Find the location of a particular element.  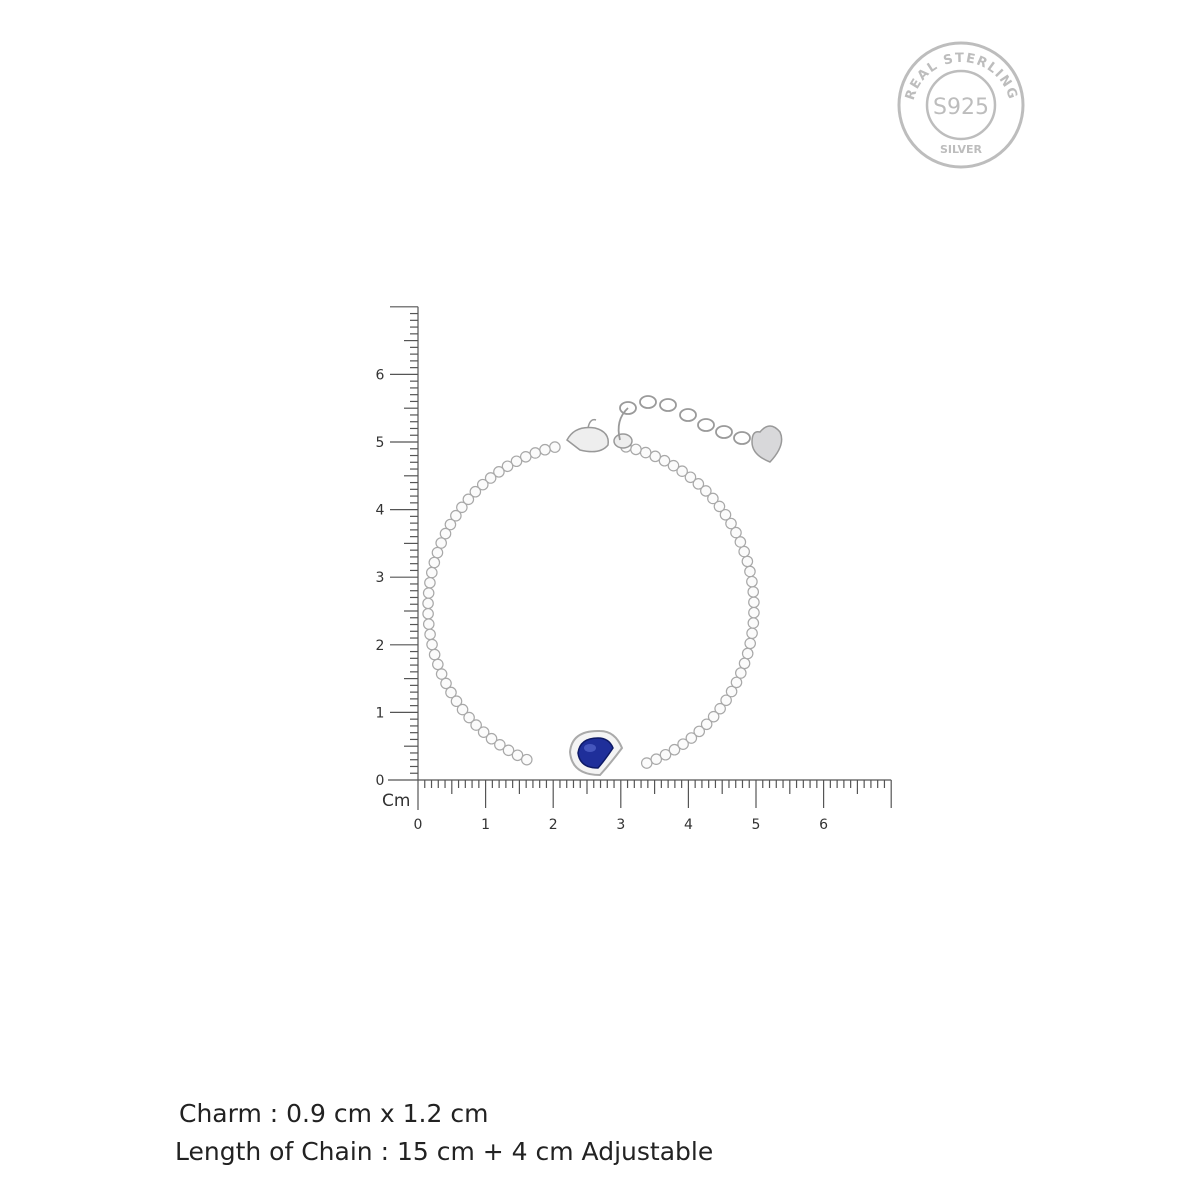

x-tick-label: 6 is located at coordinates (823, 825).